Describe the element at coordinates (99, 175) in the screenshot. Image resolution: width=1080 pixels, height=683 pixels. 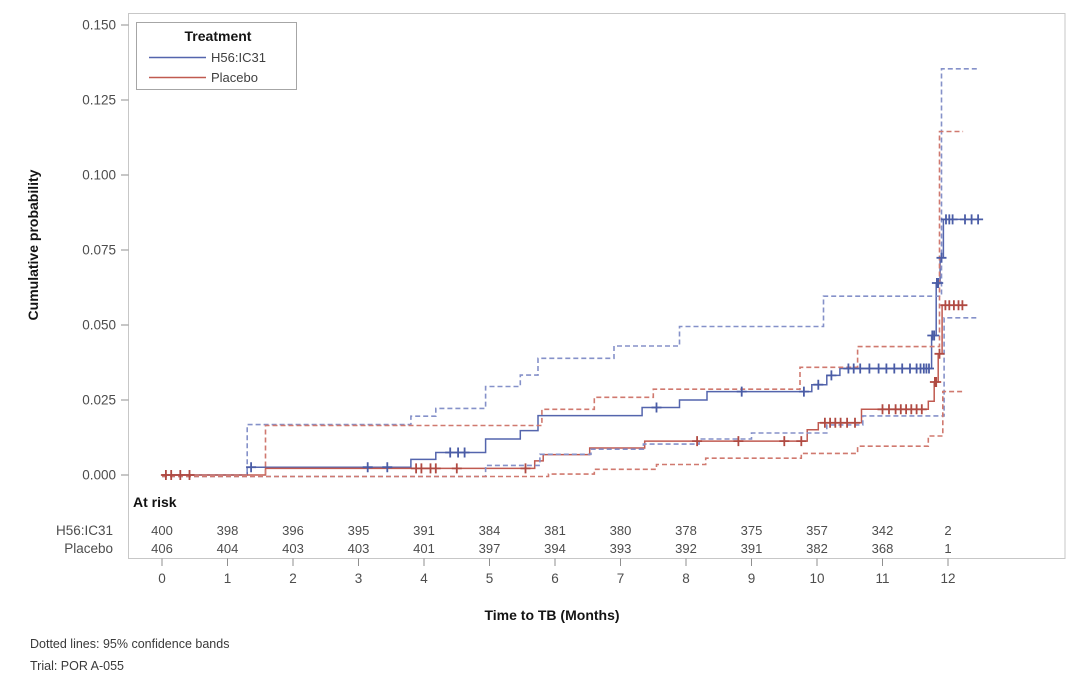
I see `y-tick-label: 0.100` at that location.